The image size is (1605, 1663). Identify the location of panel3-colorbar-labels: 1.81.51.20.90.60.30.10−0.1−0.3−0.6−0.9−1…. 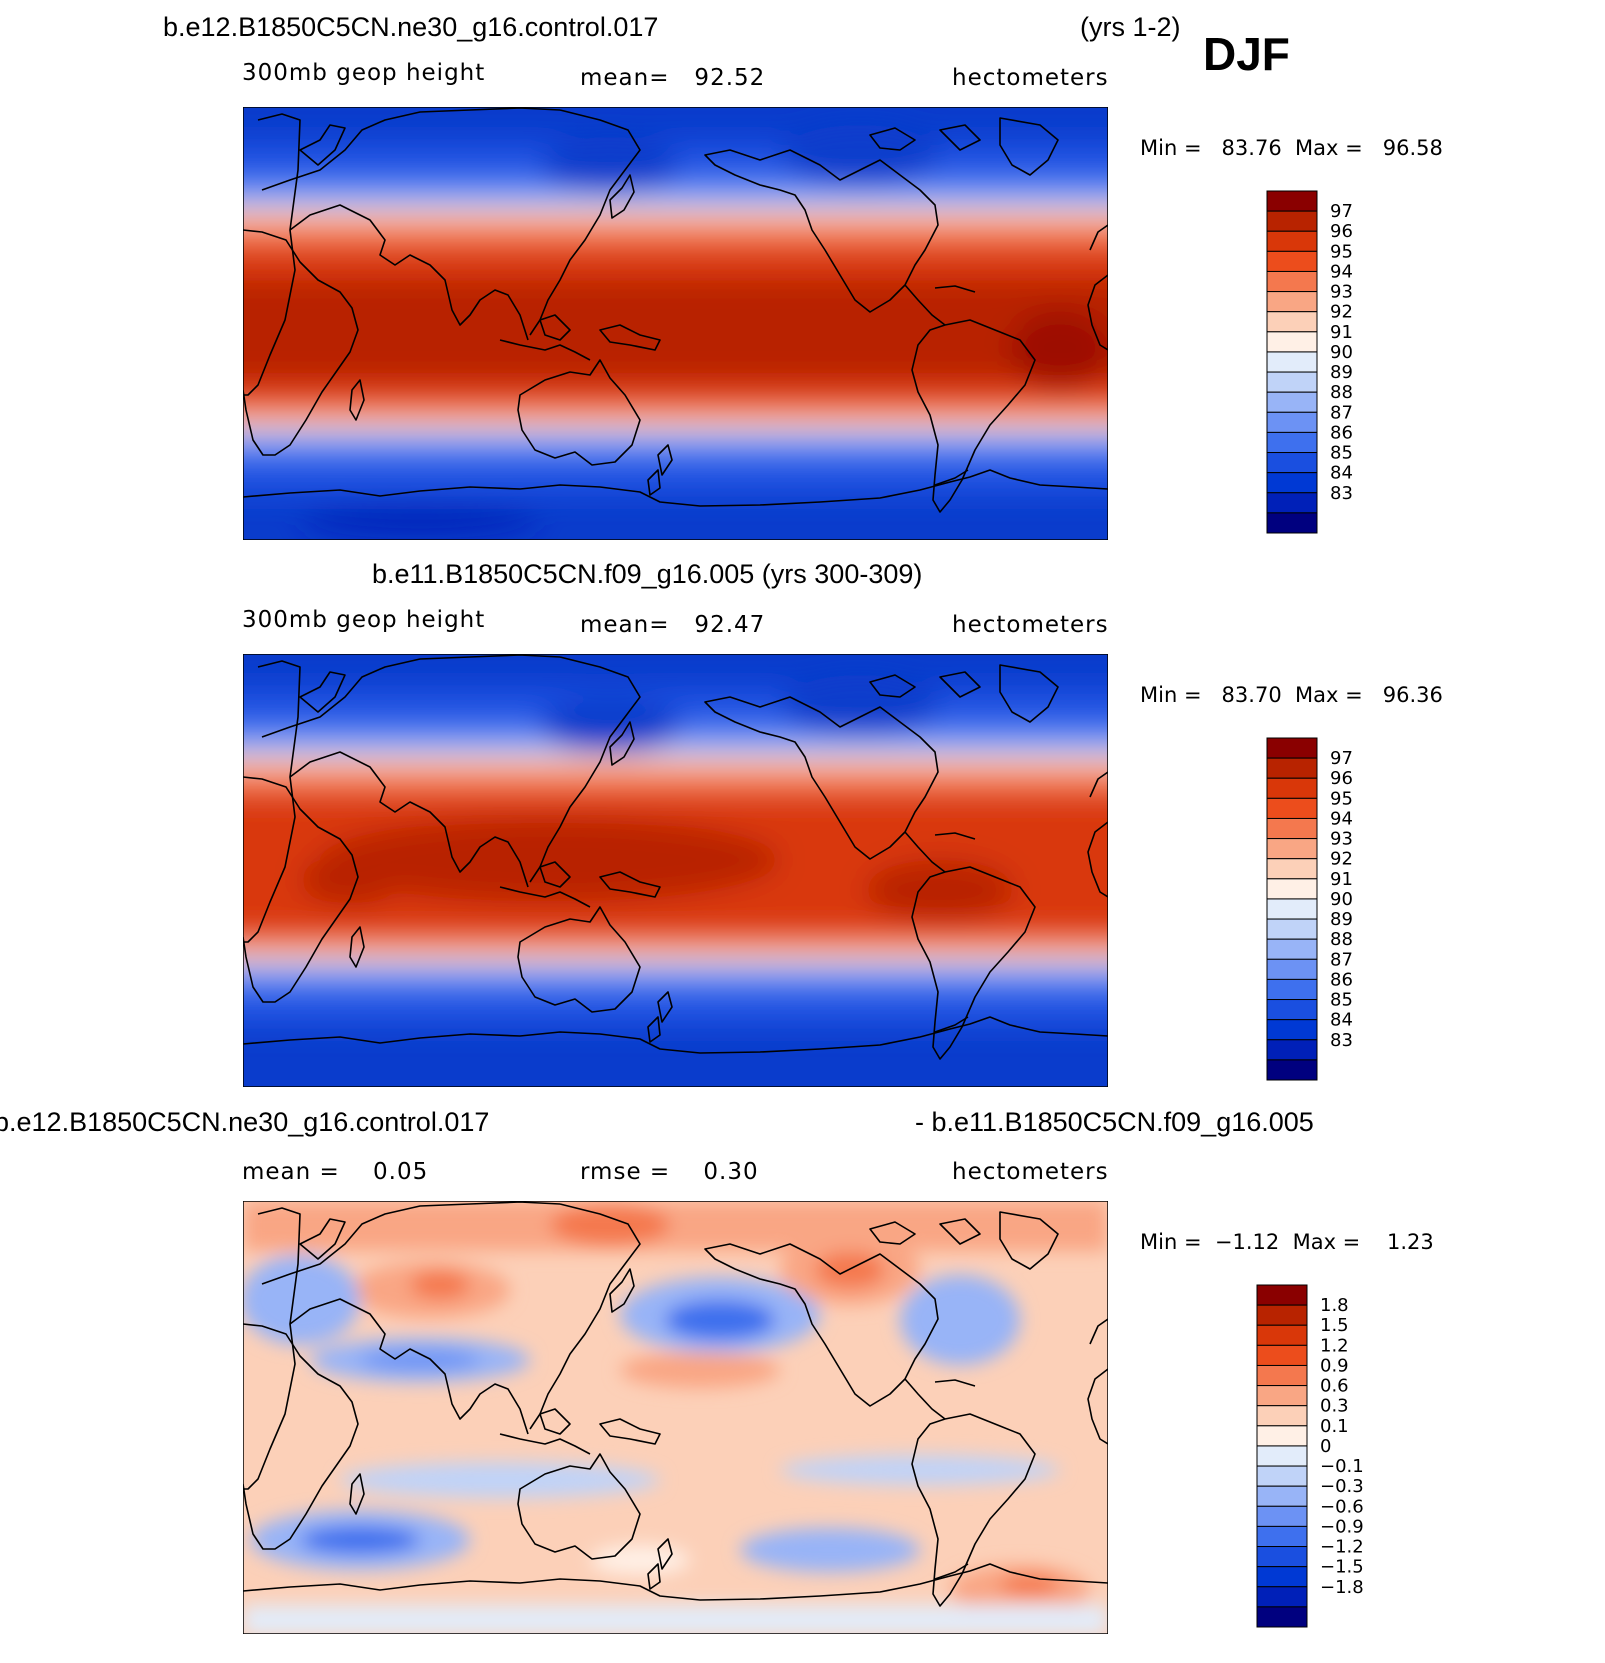
(1342, 1446).